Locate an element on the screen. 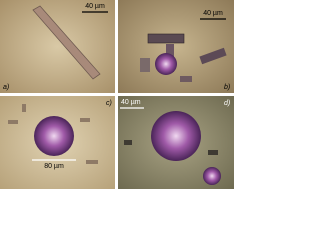 The width and height of the screenshot is (320, 240). panel-letter: c) is located at coordinates (109, 103).